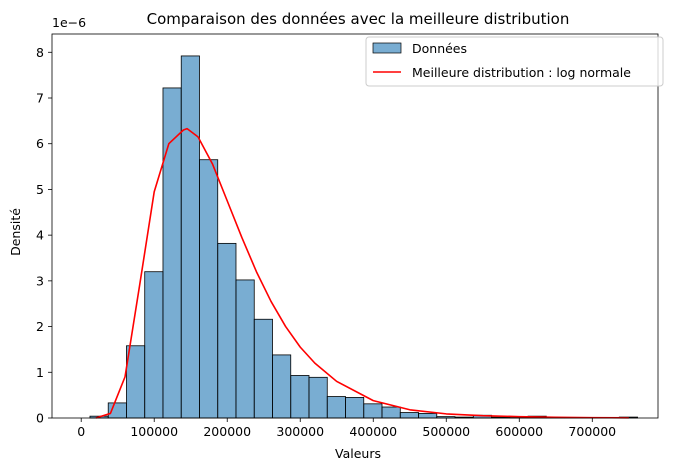  I want to click on x-tick-label: 700000, so click(592, 431).